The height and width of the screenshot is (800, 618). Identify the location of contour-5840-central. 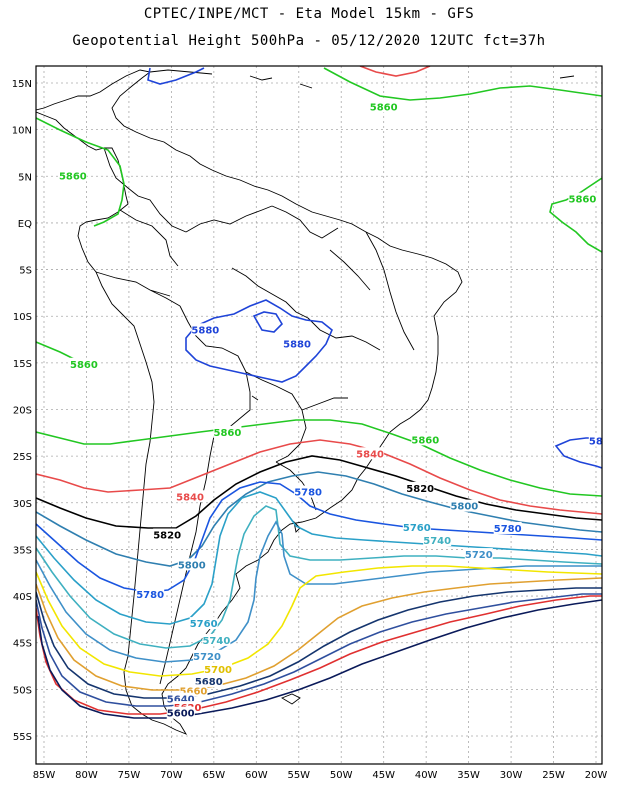
(319, 477).